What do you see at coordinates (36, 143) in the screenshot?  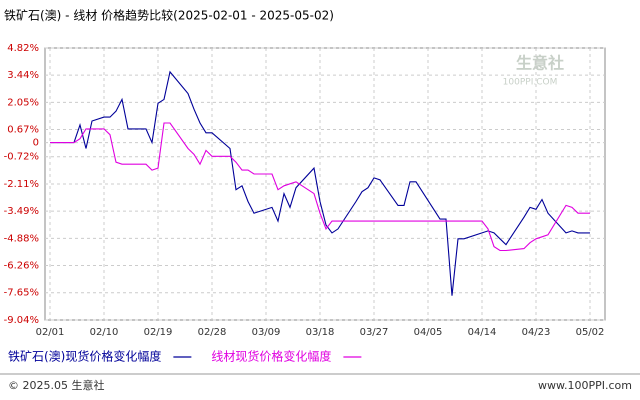 I see `y-tick-label: 0` at bounding box center [36, 143].